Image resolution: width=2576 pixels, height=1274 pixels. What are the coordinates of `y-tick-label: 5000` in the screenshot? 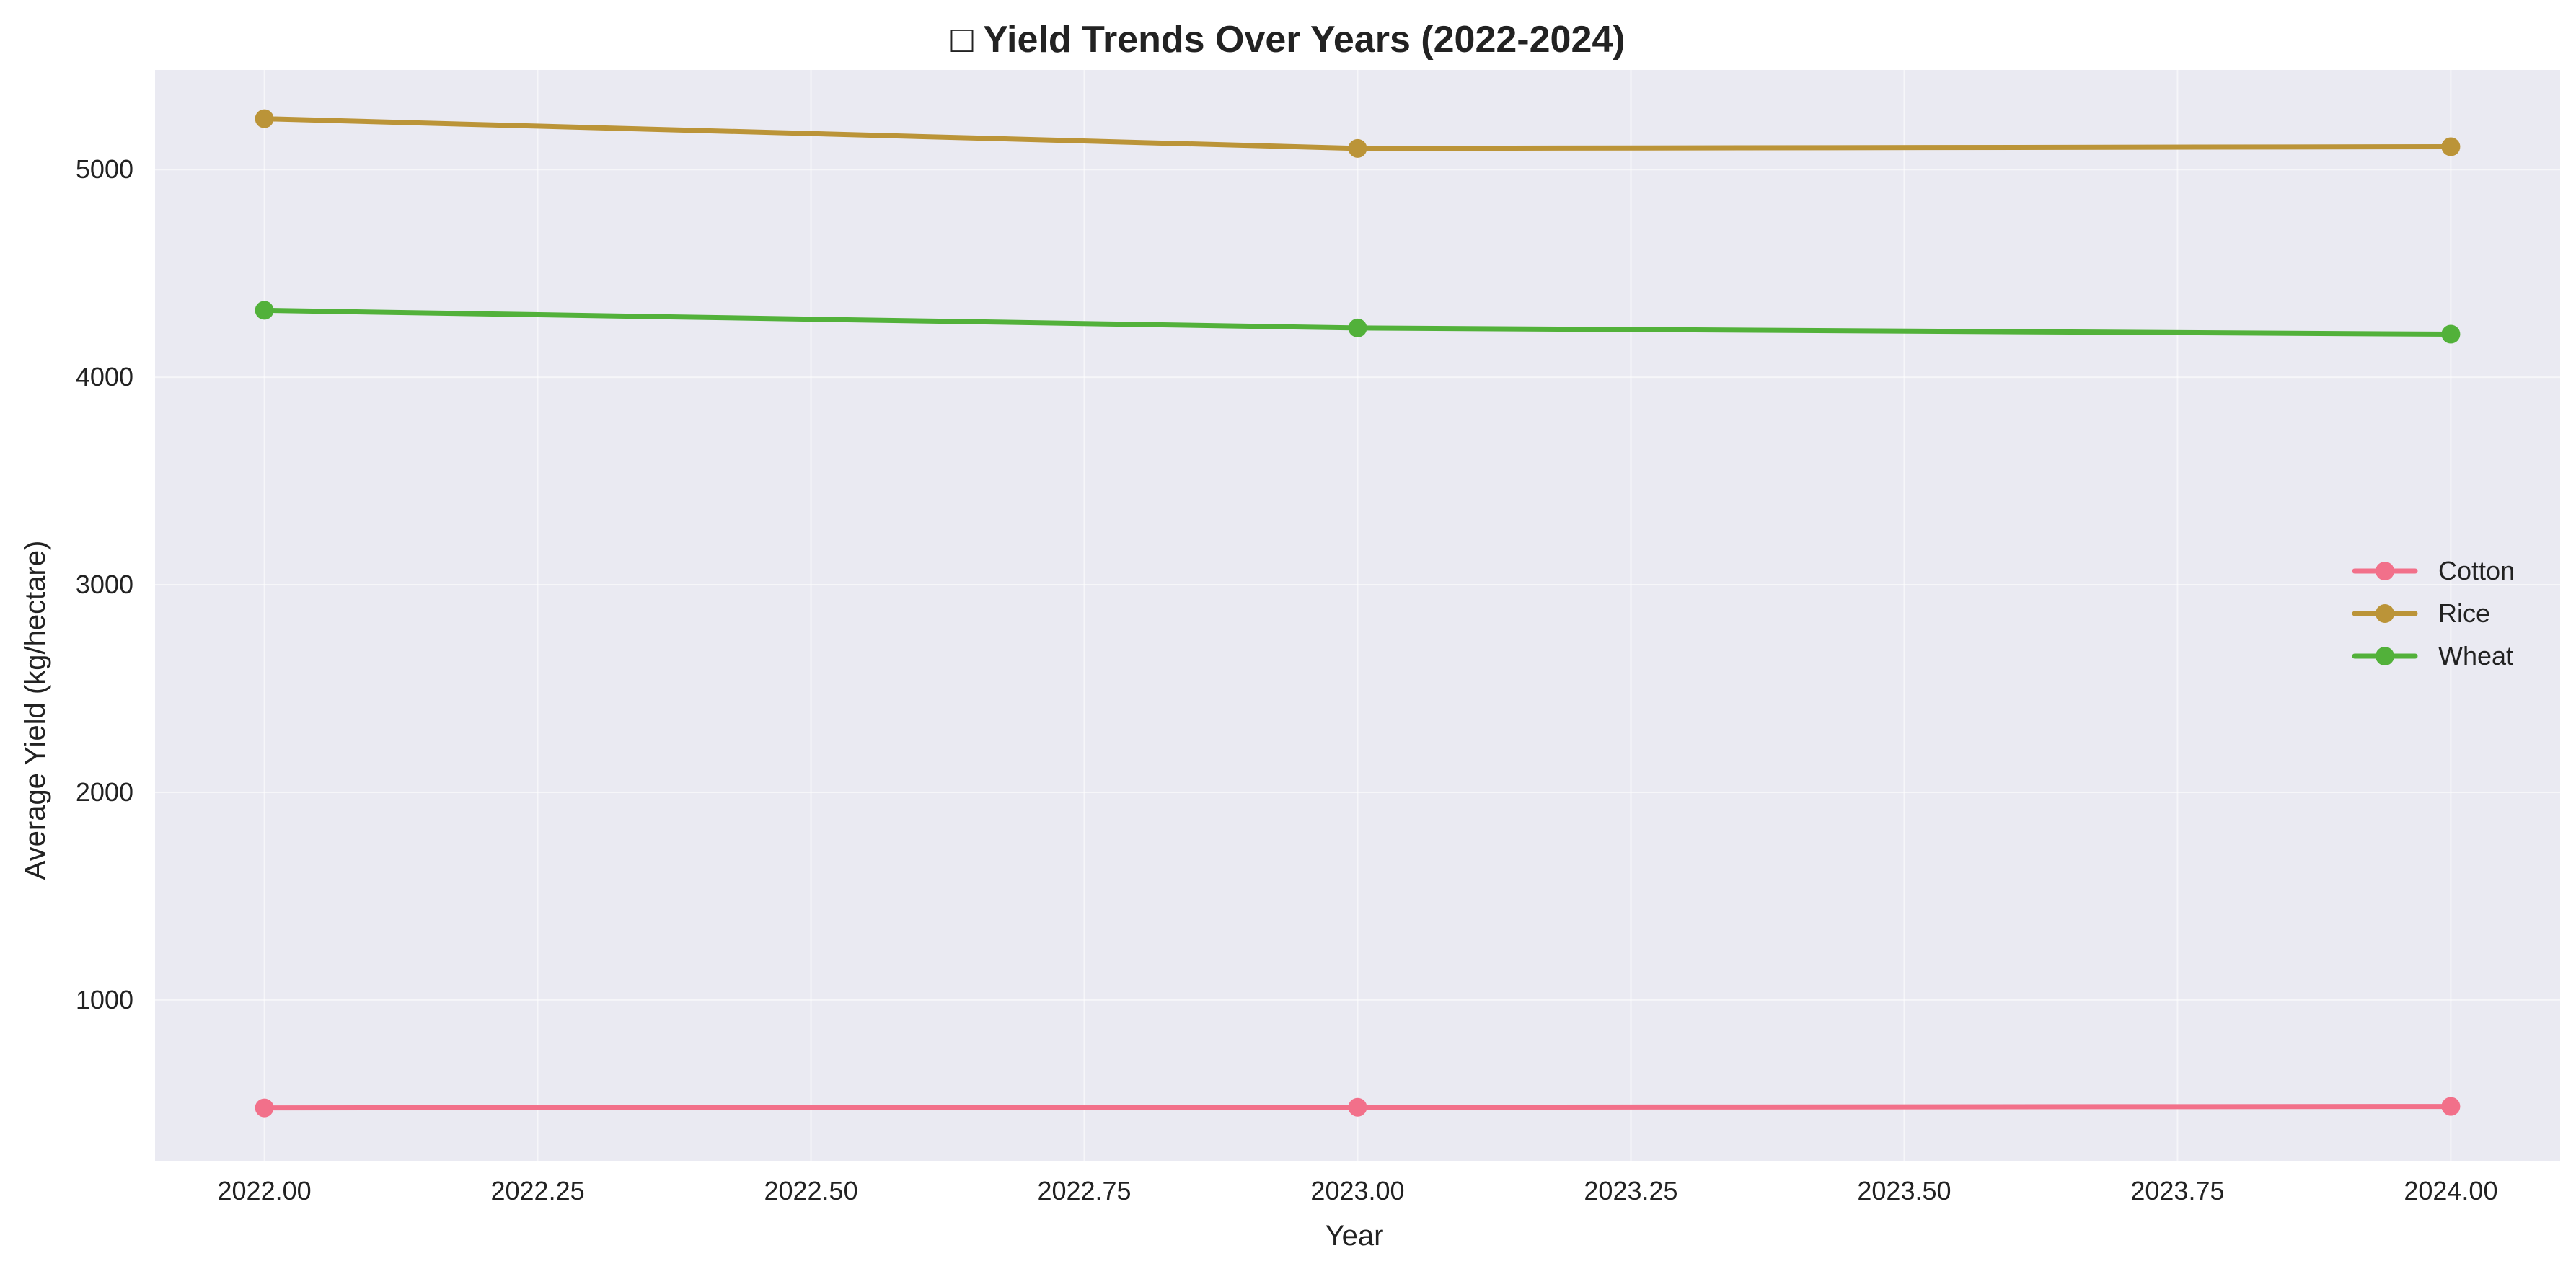 It's located at (104, 169).